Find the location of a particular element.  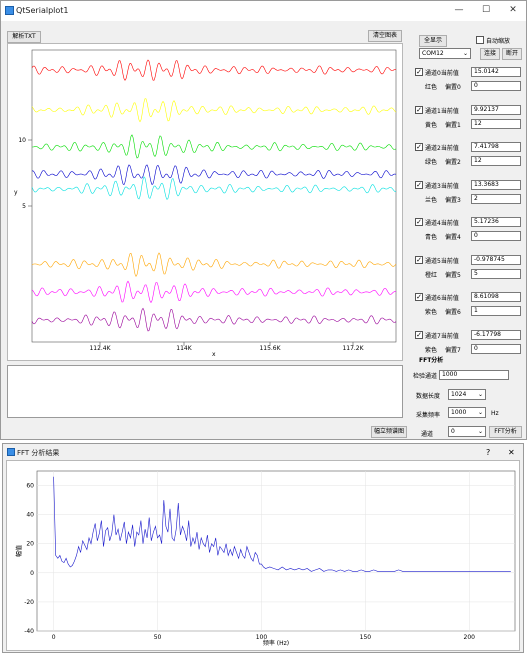

fft-y-tick-label: -40 is located at coordinates (29, 631).